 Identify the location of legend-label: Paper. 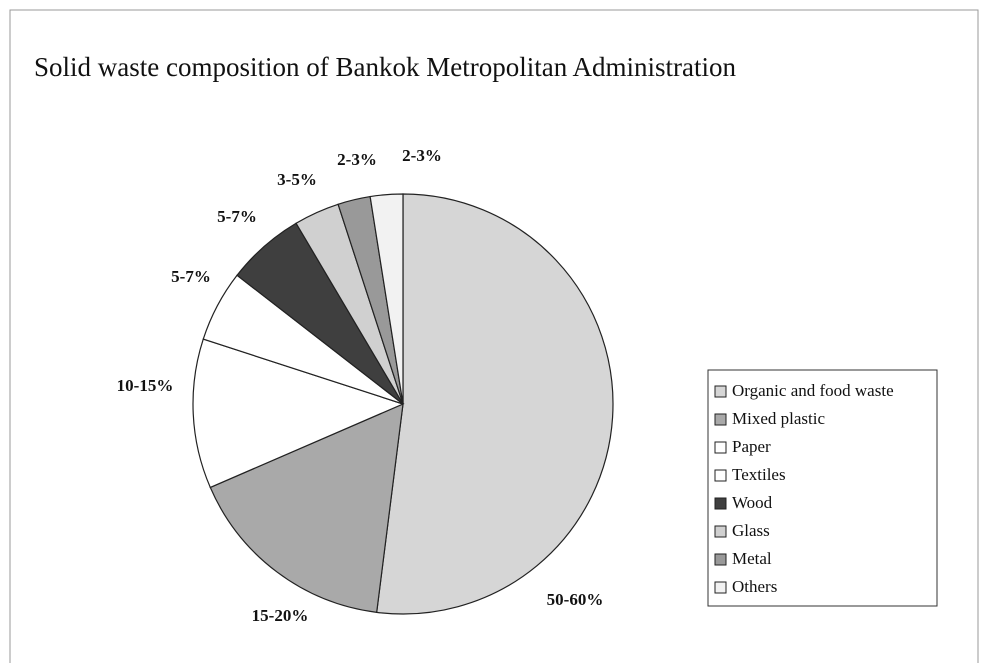
(751, 446).